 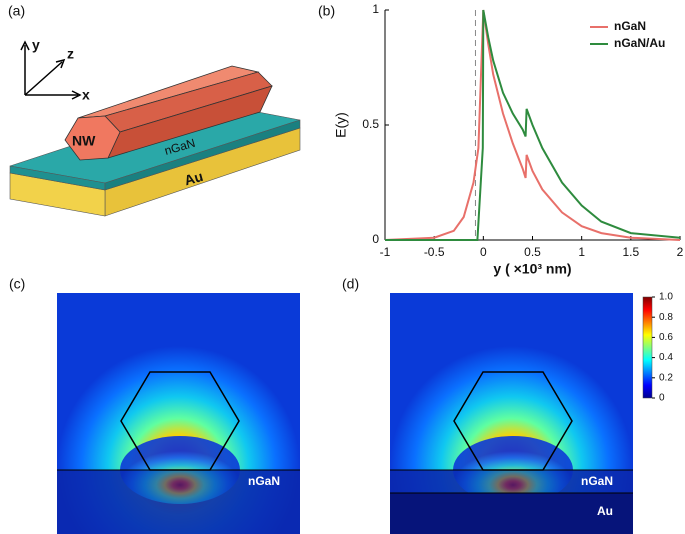 What do you see at coordinates (662, 398) in the screenshot?
I see `colorbar-tick-label: 0` at bounding box center [662, 398].